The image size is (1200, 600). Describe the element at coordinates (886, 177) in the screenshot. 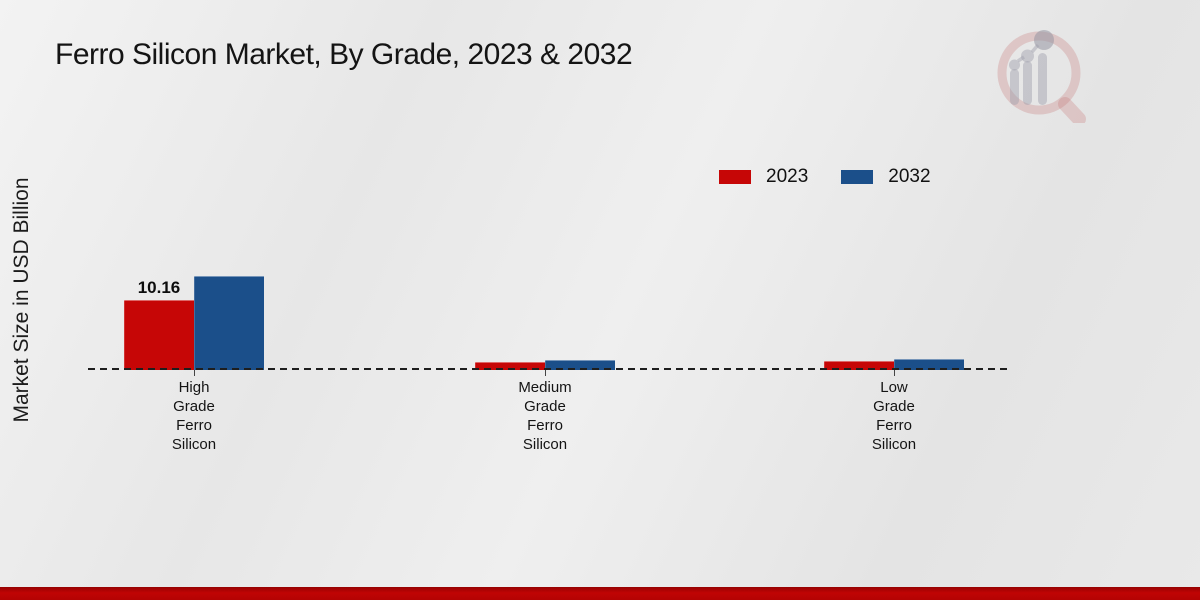

I see `legend-item-2032: 2032` at that location.